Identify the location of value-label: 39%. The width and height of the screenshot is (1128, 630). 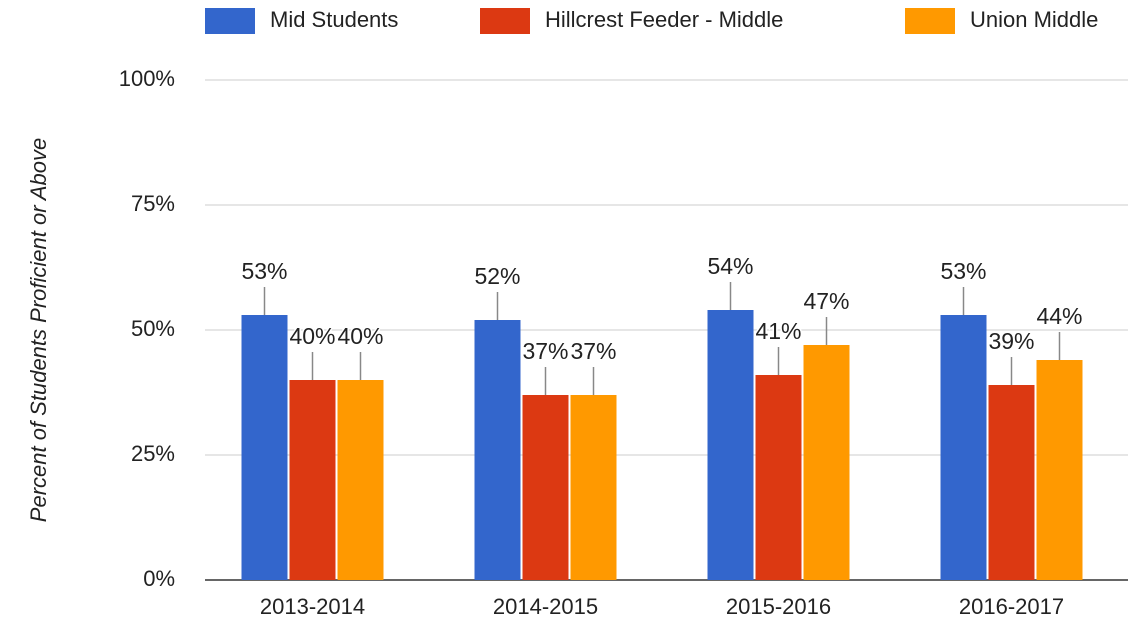
(1011, 341).